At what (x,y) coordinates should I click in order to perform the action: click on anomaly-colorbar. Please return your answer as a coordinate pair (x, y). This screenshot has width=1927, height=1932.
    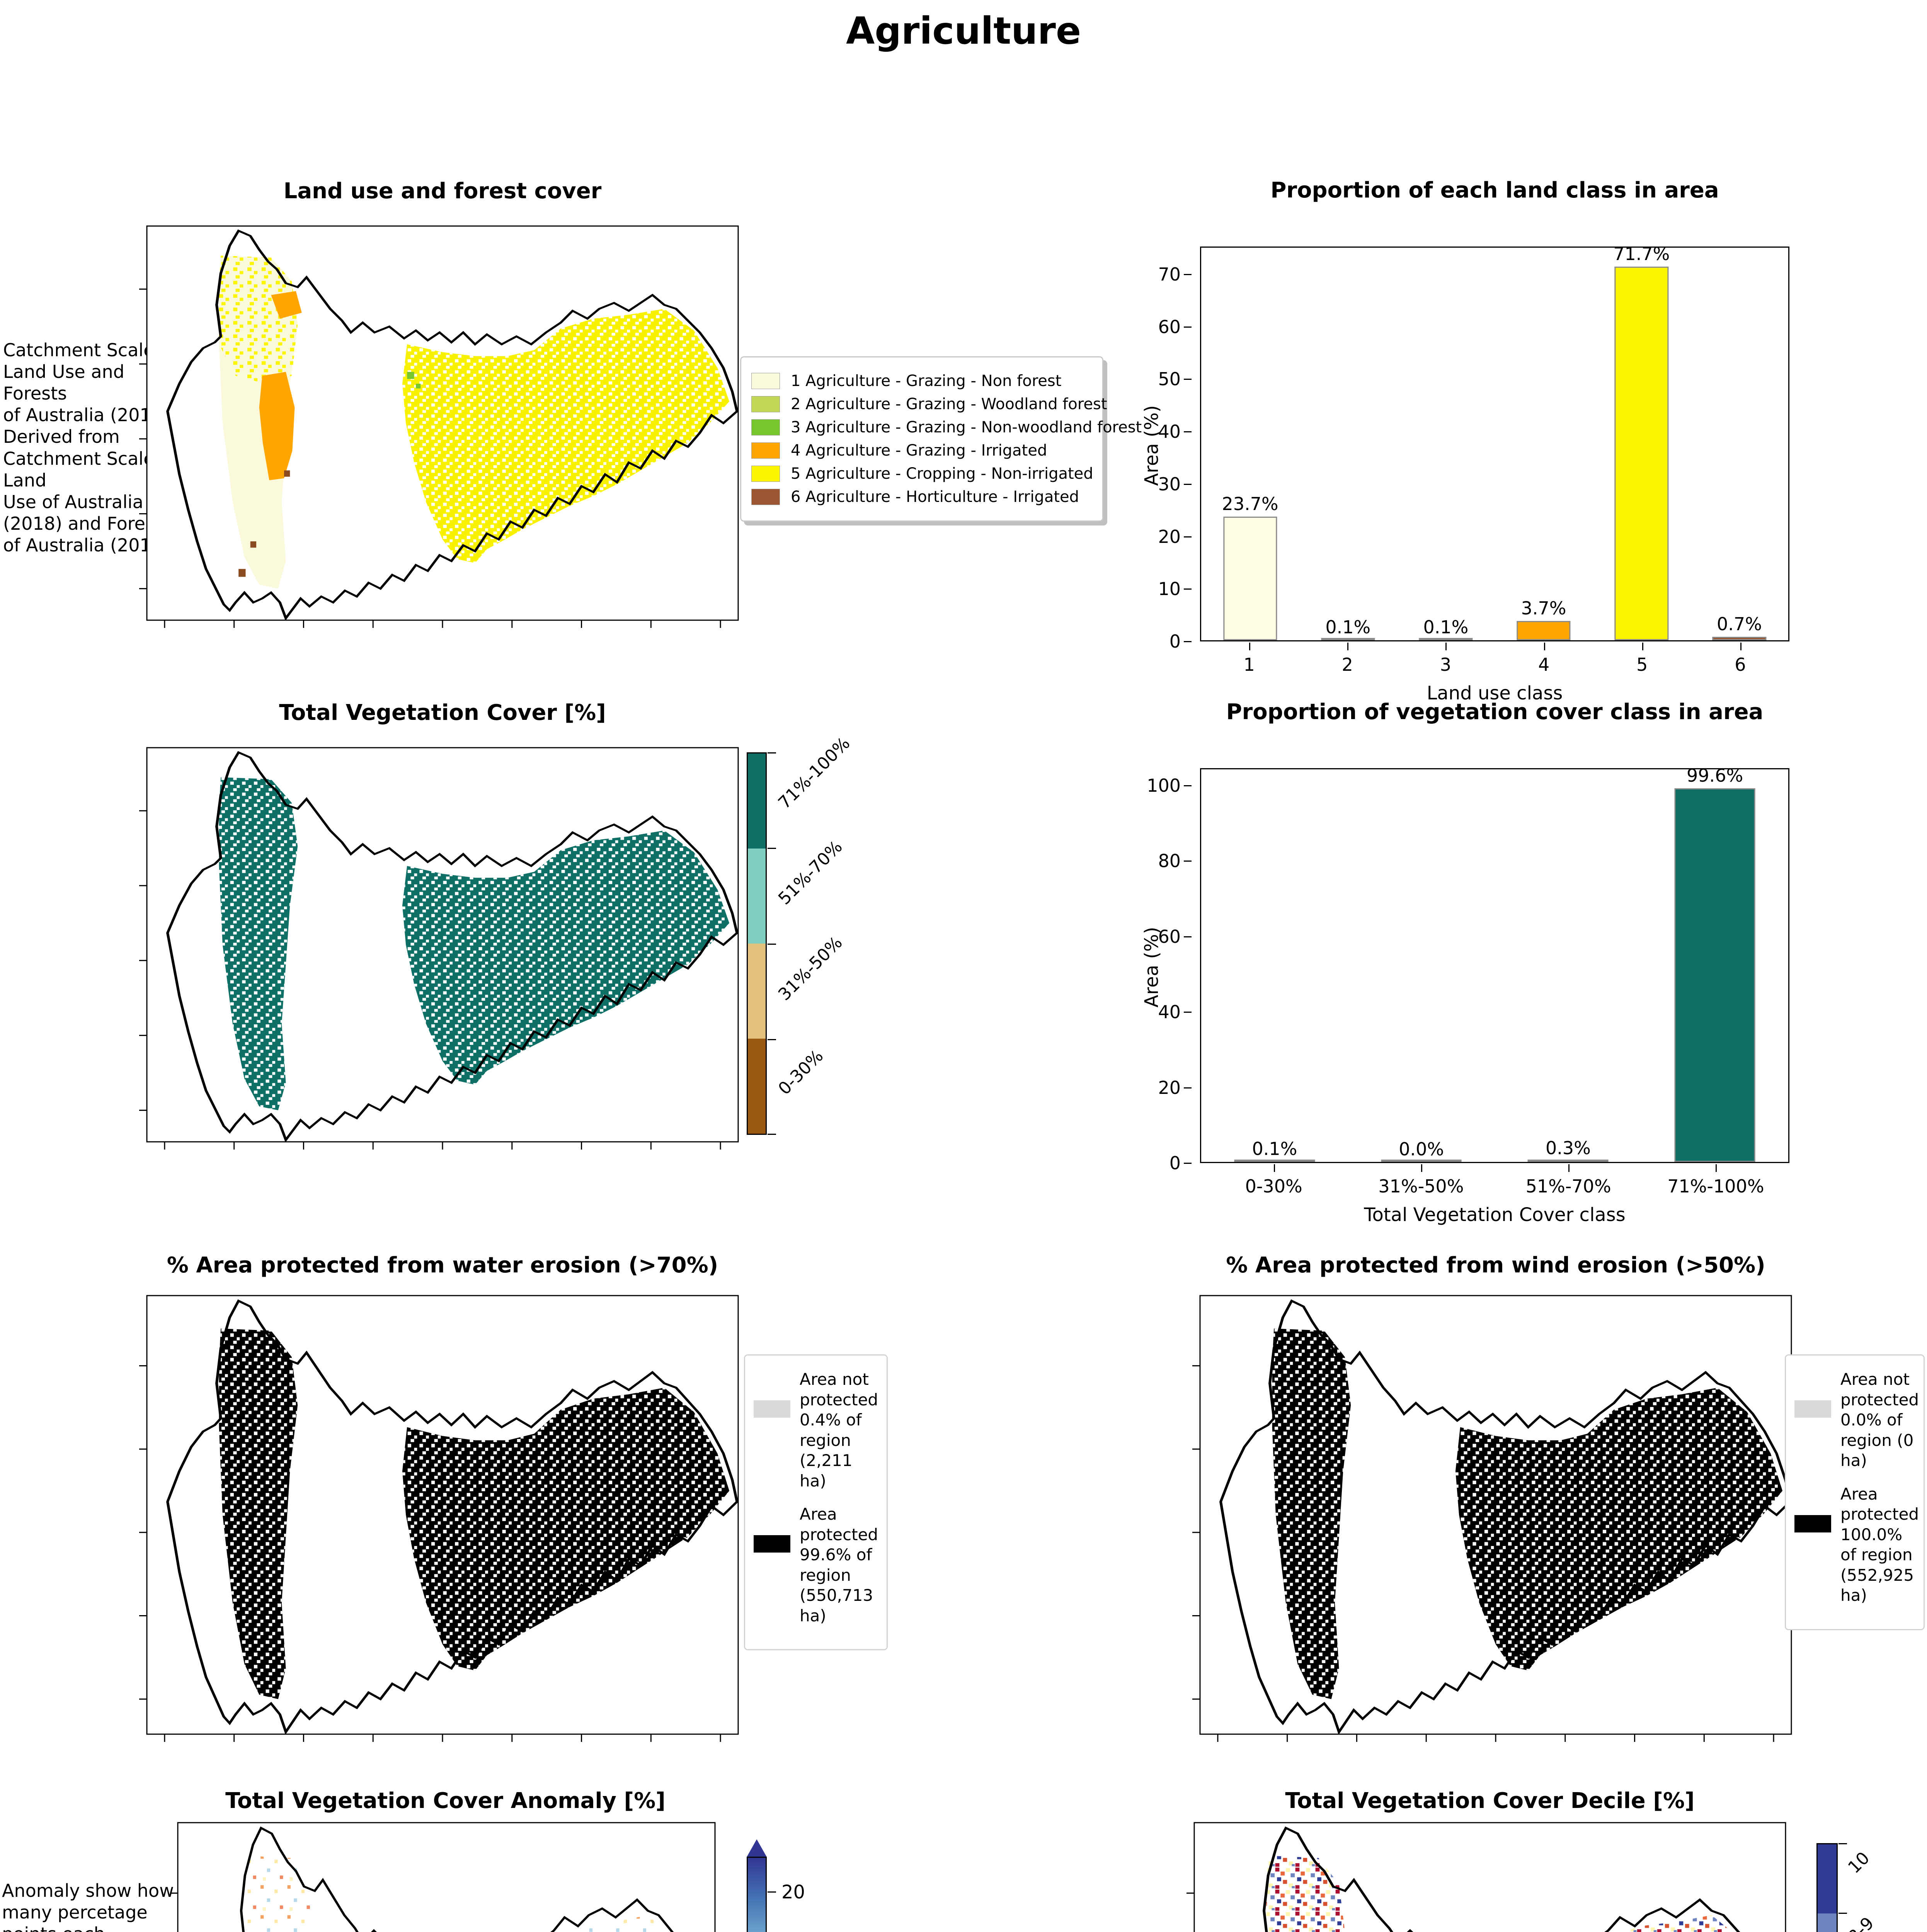
    Looking at the image, I should click on (757, 1895).